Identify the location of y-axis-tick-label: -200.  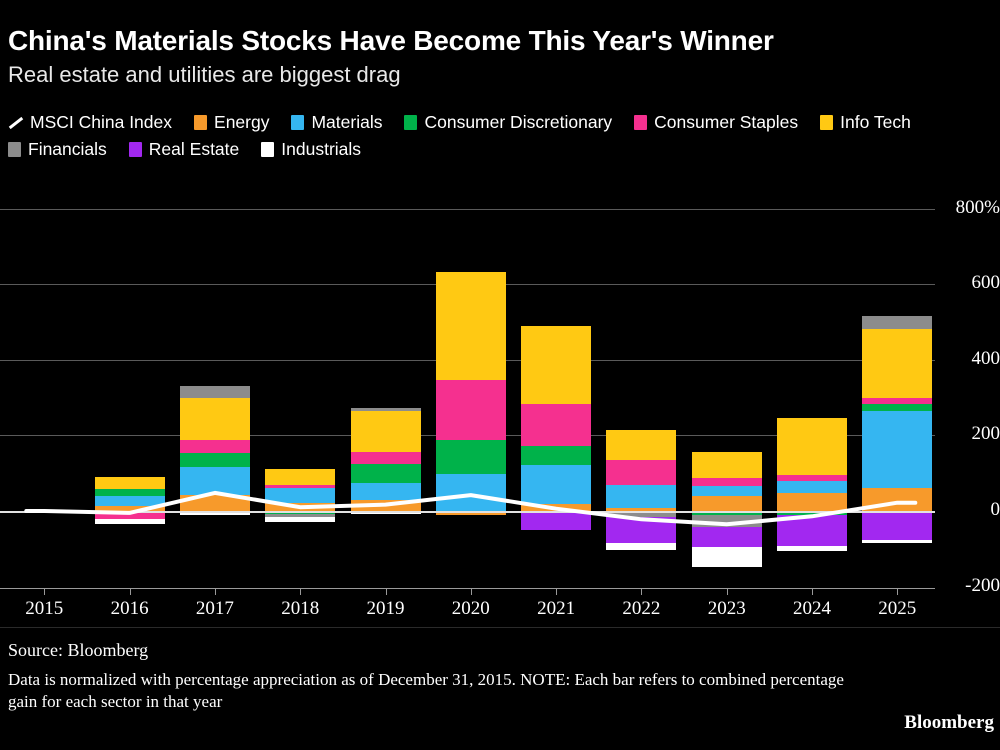
(982, 585).